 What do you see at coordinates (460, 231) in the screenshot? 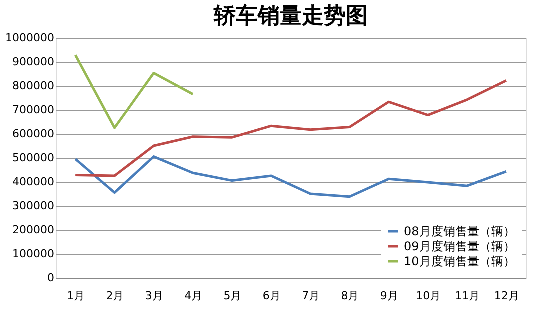
I see `legend-label: 08月度销售量（辆）` at bounding box center [460, 231].